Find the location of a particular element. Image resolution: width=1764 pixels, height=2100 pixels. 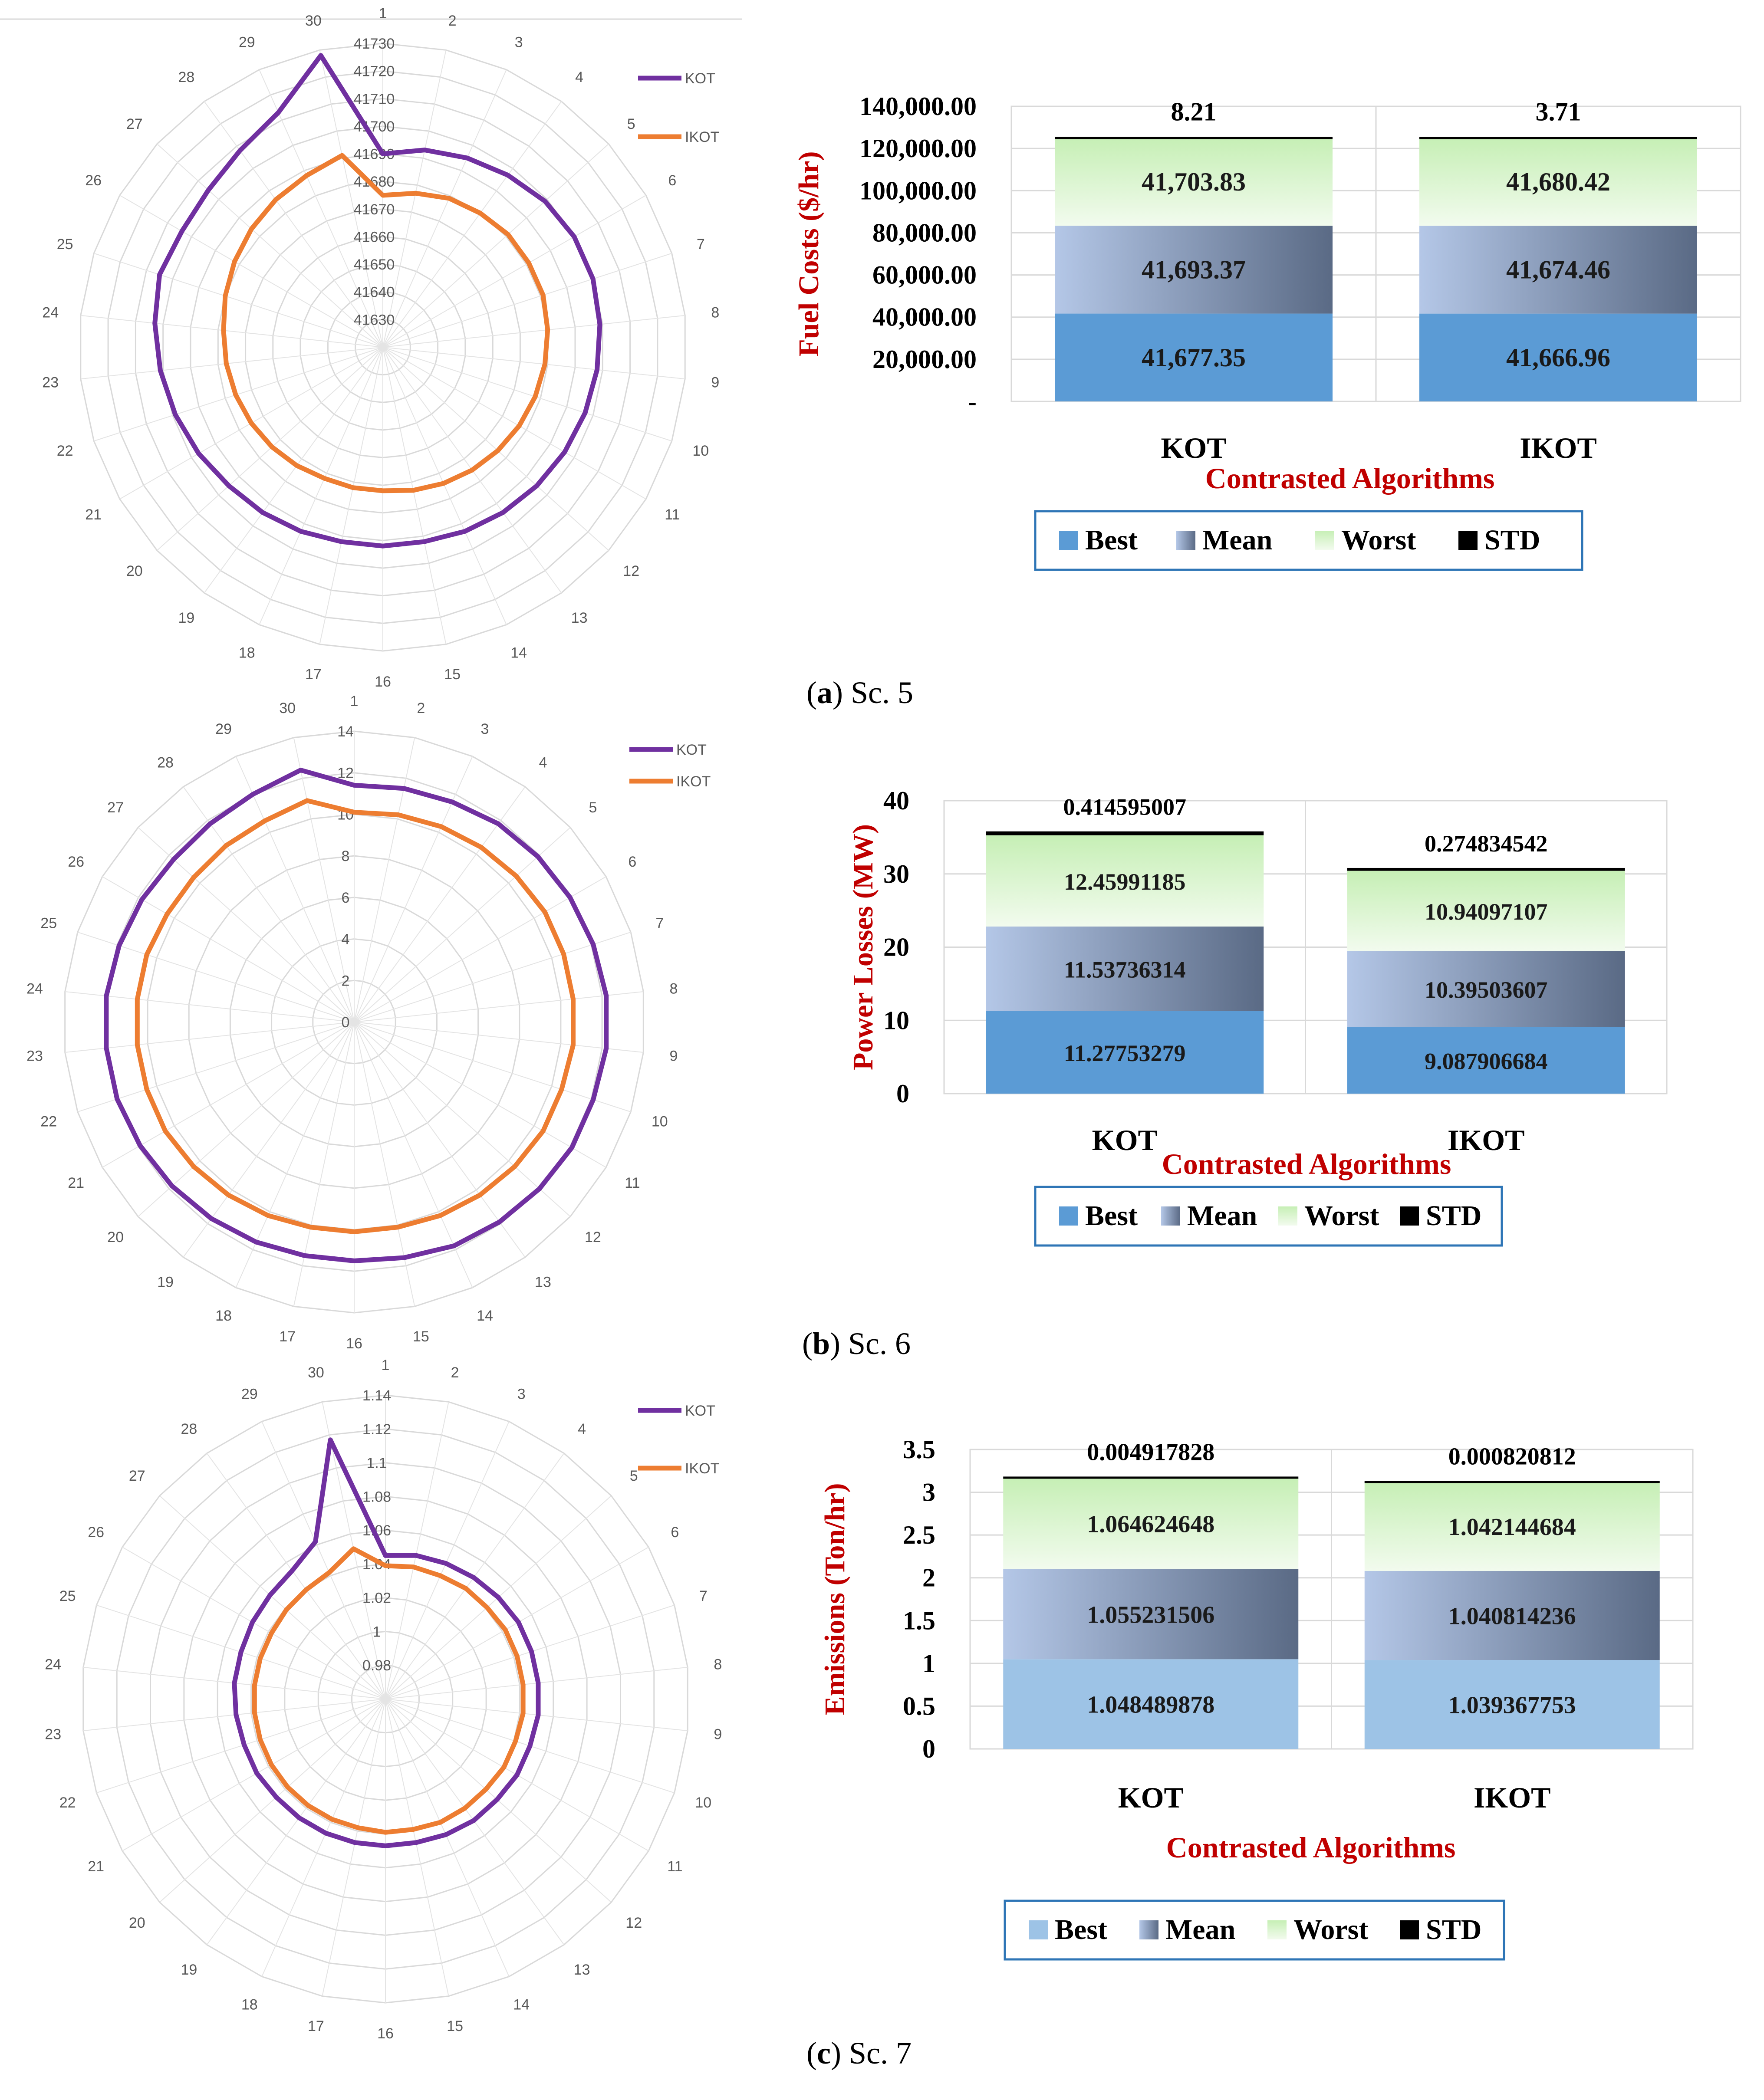

radar-category-label: 28 is located at coordinates (166, 762).